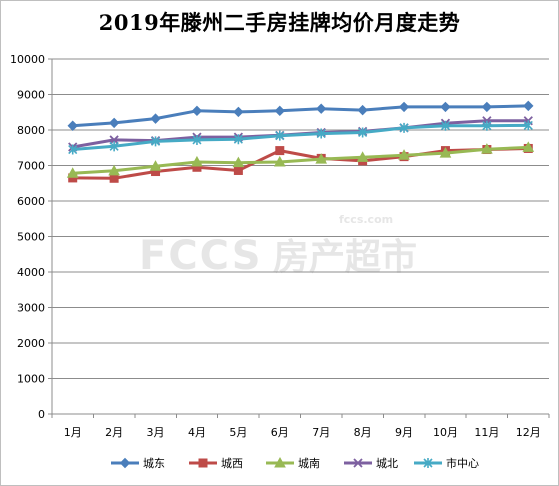 This screenshot has width=559, height=486. Describe the element at coordinates (31, 343) in the screenshot. I see `y-tick-label: 2000` at that location.